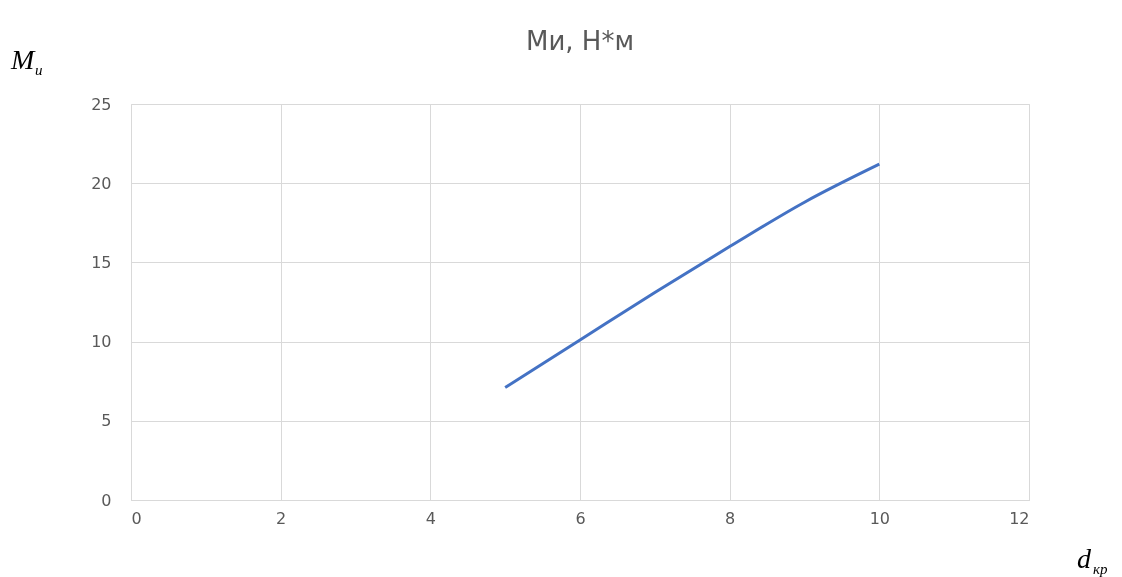 This screenshot has height=577, width=1122. What do you see at coordinates (580, 518) in the screenshot?
I see `x-tick-label: 6` at bounding box center [580, 518].